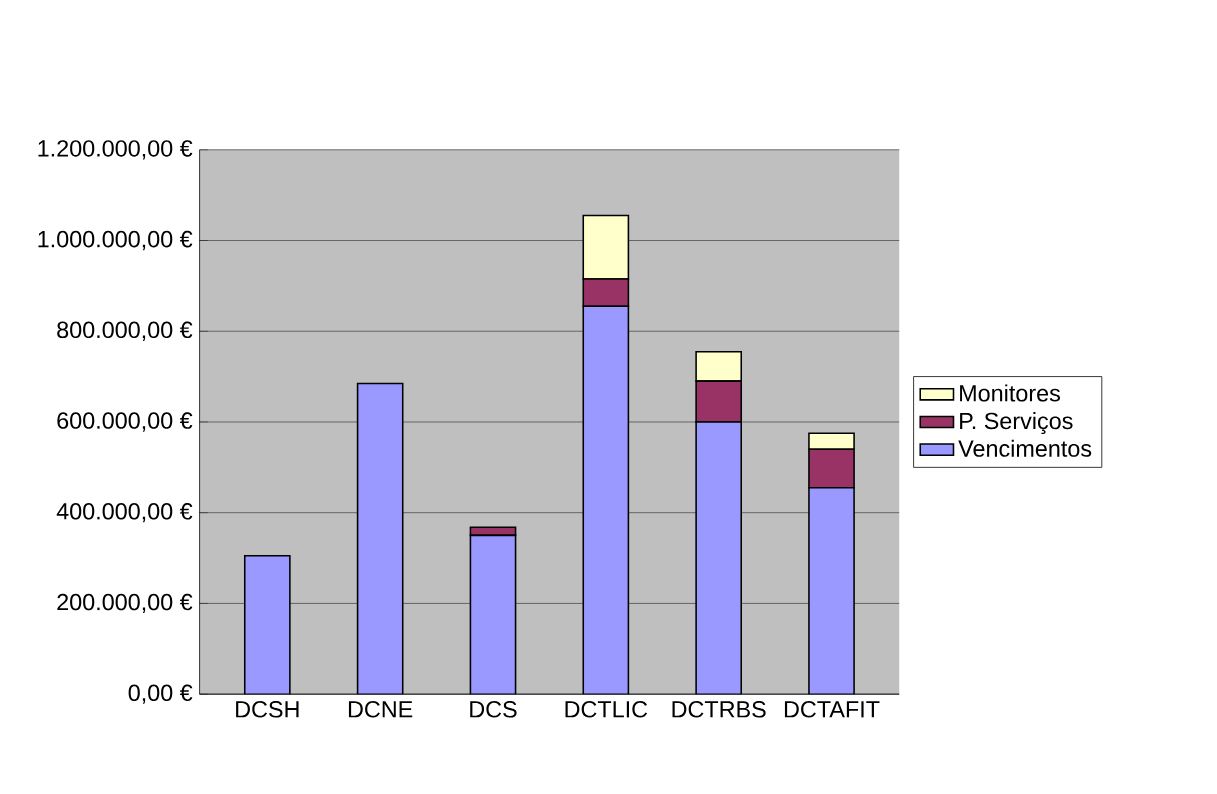 This screenshot has width=1217, height=794. I want to click on legend-label: P. Serviços, so click(1016, 423).